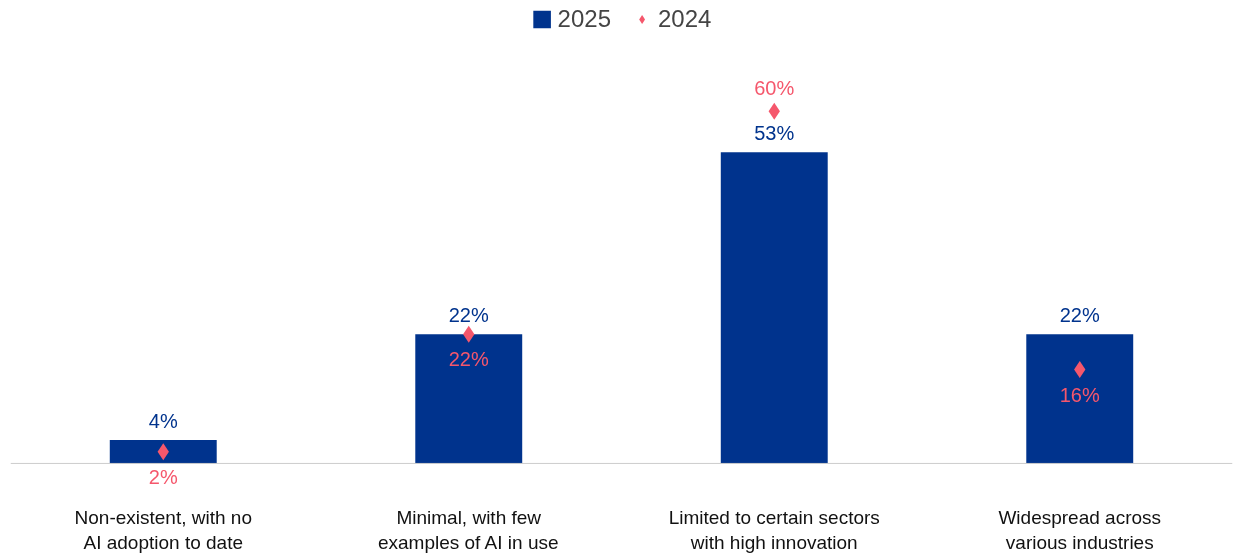  I want to click on data-label: 60%, so click(774, 88).